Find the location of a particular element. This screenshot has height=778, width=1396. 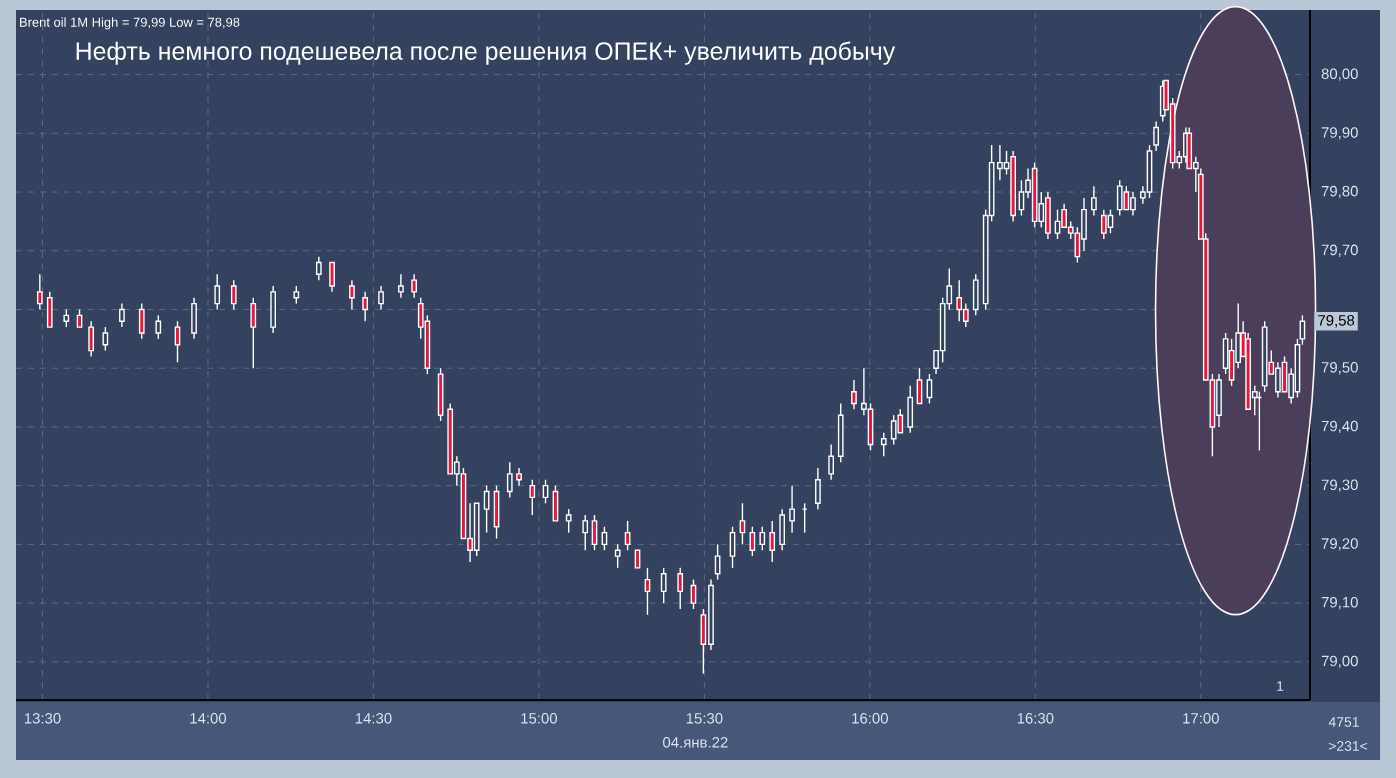

text: Нефть немного подешевела после решения ОПЕК+ увеличить добычу is located at coordinates (486, 53).